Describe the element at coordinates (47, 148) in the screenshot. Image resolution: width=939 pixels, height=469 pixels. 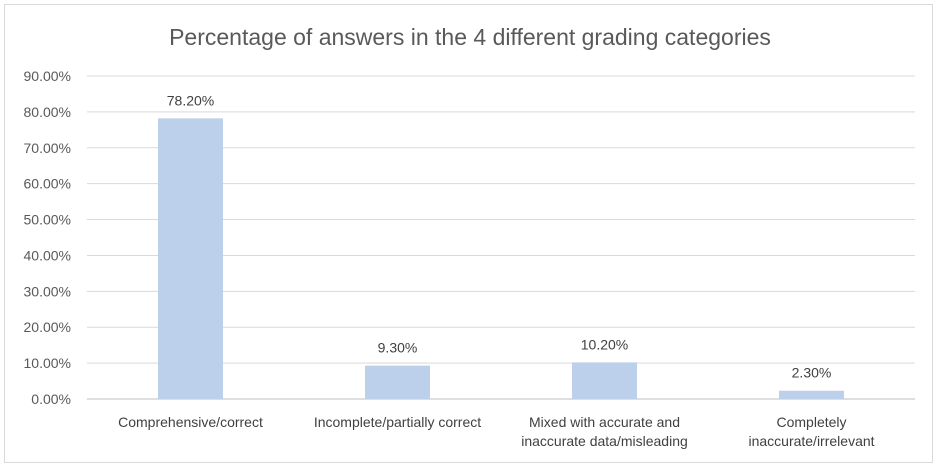
I see `y-tick-label: 70.00%` at that location.